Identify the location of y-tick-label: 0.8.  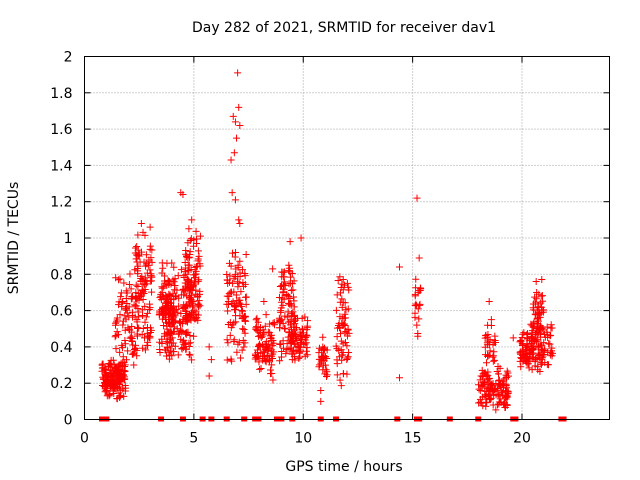
(61, 275).